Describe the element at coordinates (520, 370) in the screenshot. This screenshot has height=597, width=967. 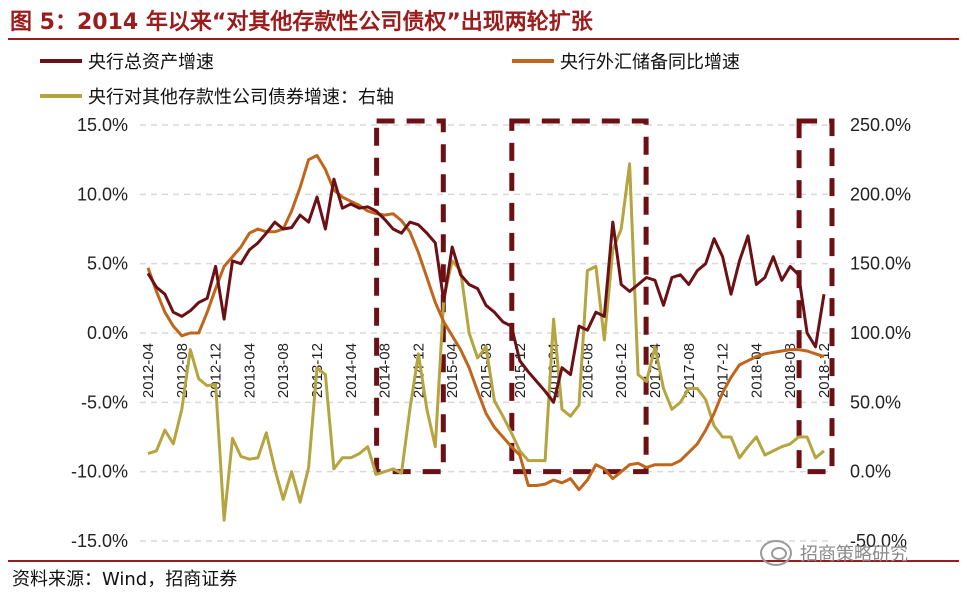
I see `x-tick-label: 2015-12` at that location.